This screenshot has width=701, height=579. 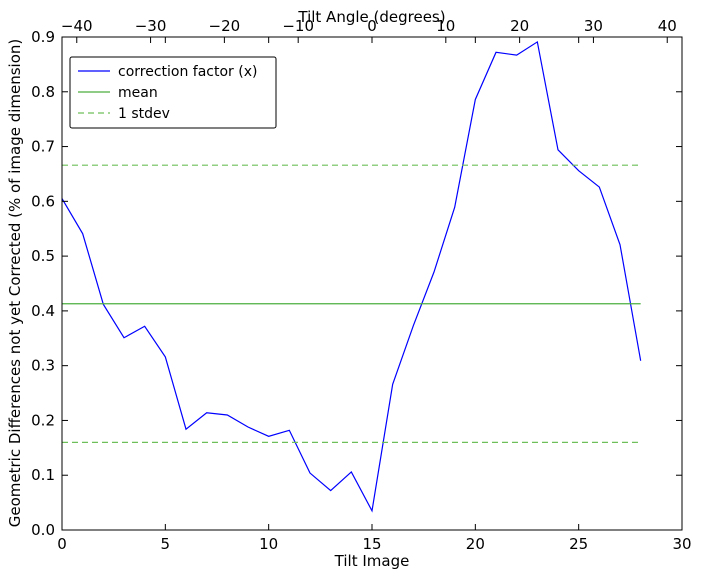 What do you see at coordinates (371, 544) in the screenshot?
I see `x-tick-label: 15` at bounding box center [371, 544].